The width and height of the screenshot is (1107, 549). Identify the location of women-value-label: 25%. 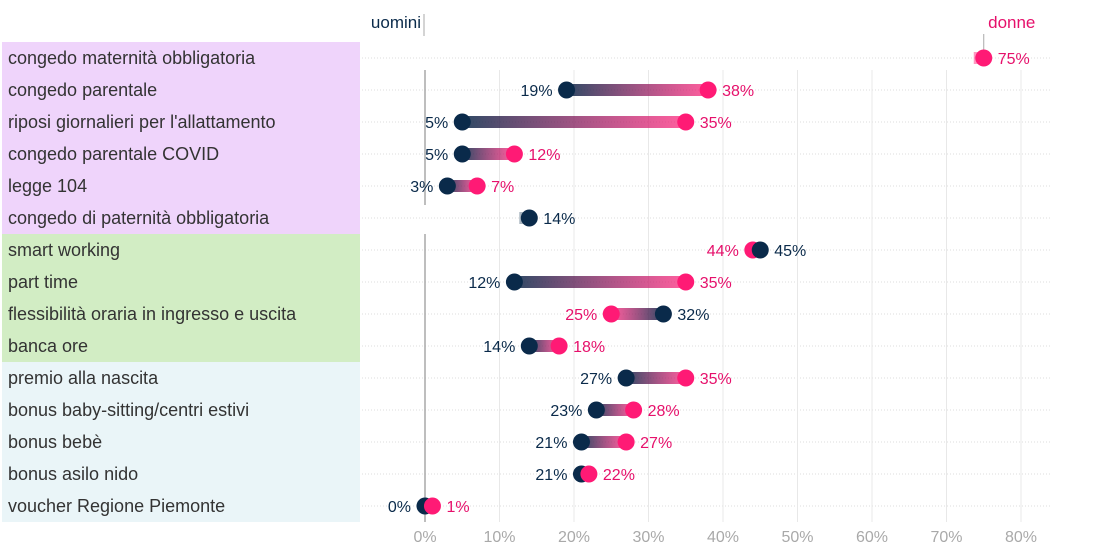
(581, 315).